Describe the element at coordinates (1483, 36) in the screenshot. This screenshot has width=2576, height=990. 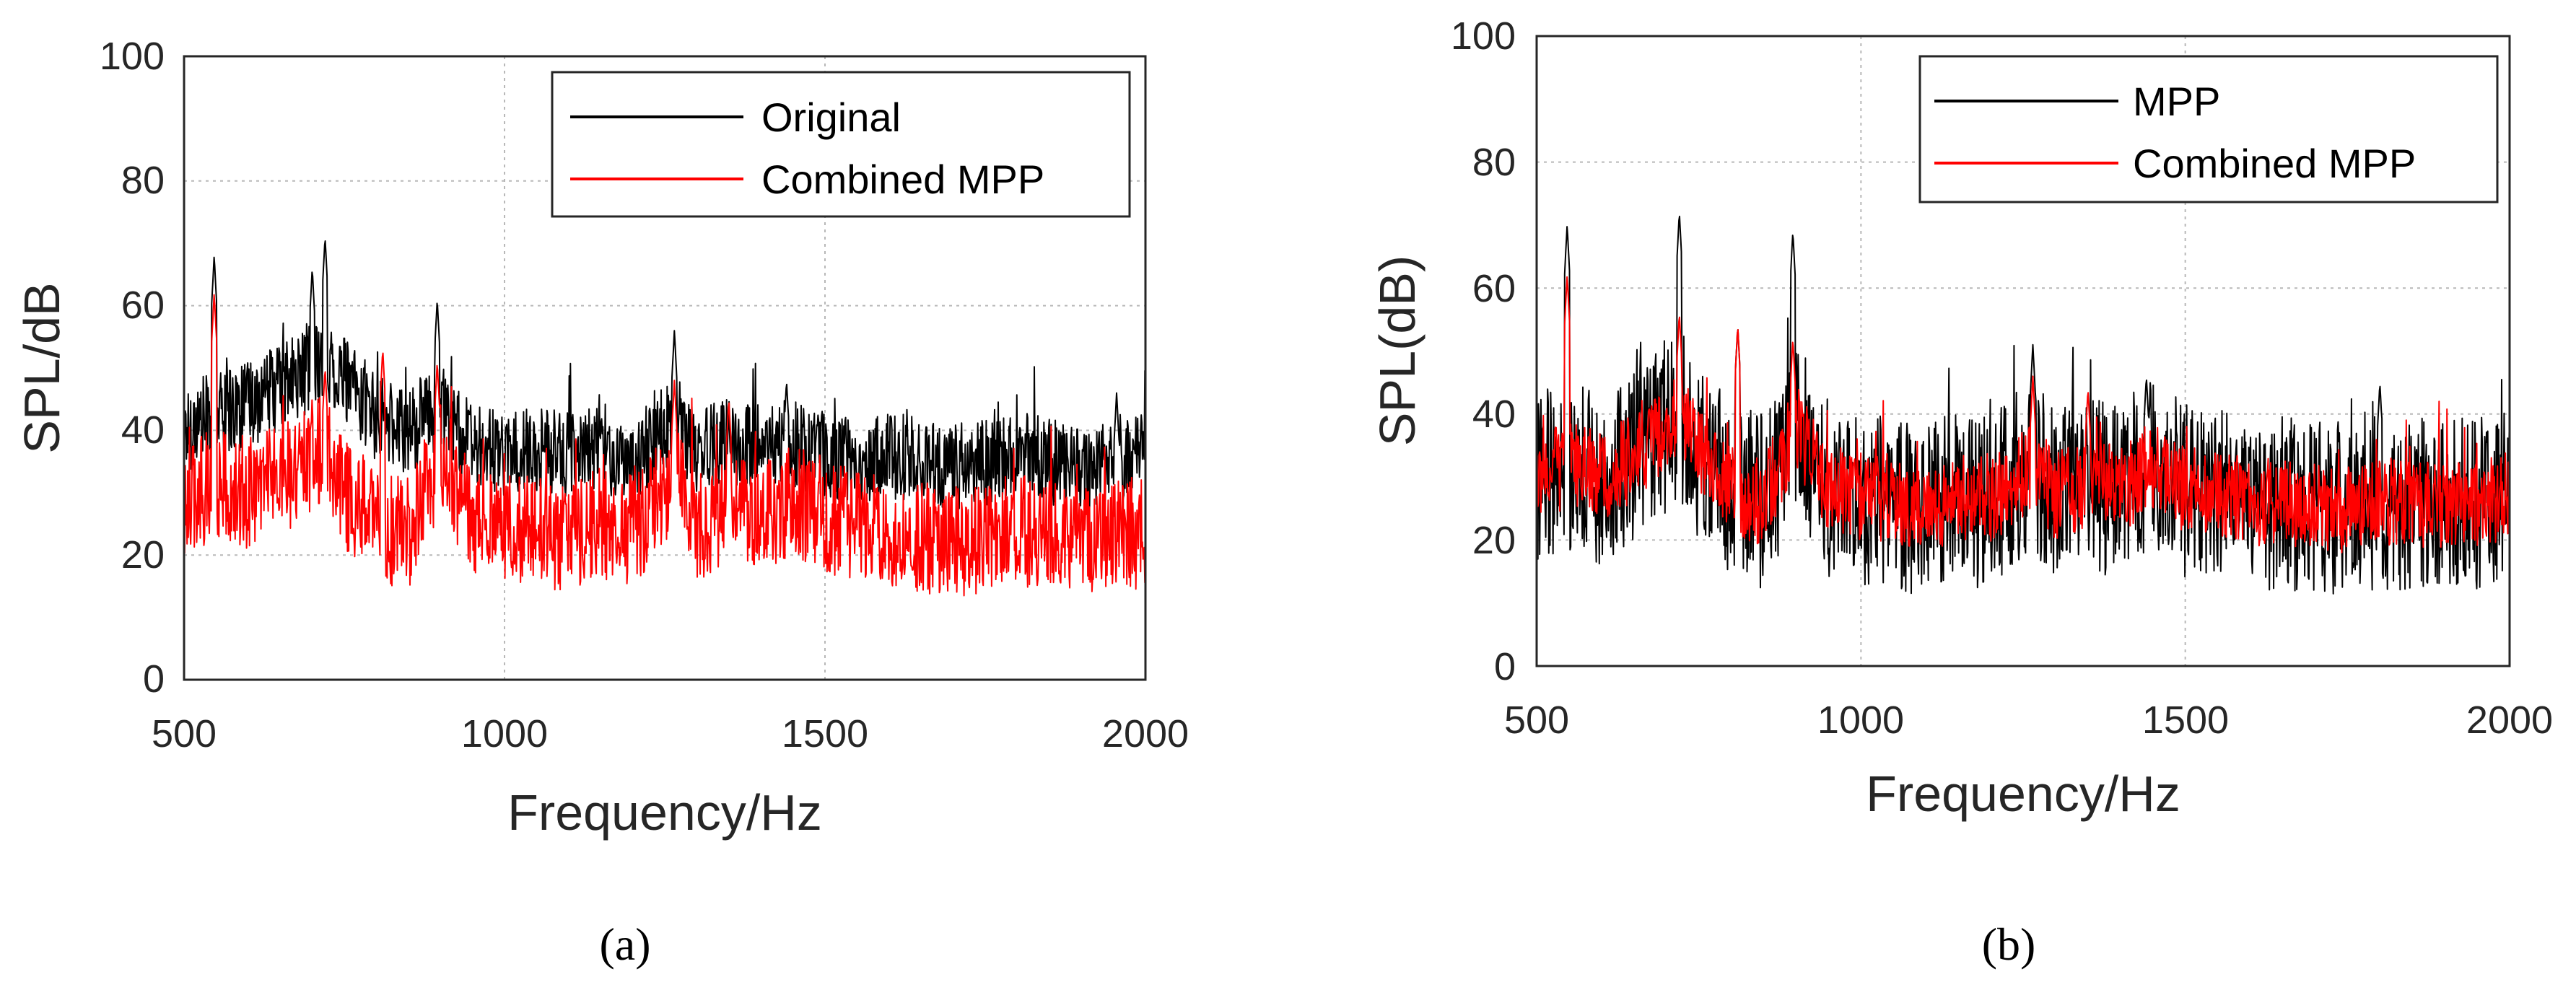
I see `y-tick-b-100: 100` at that location.